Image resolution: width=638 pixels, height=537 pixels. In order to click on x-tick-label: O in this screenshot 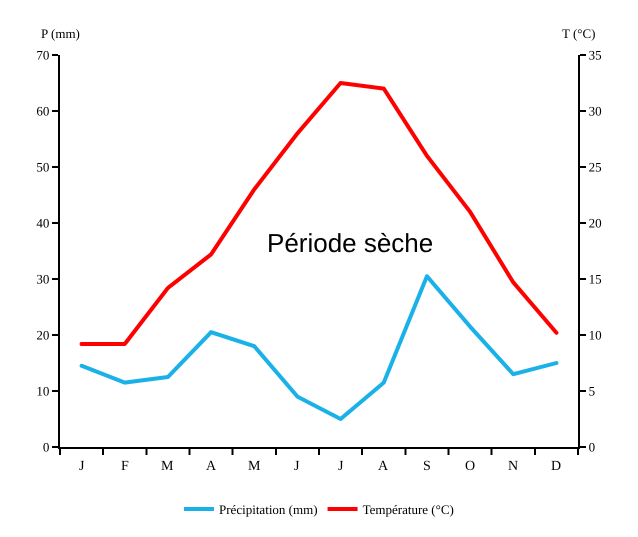, I will do `click(470, 466)`.